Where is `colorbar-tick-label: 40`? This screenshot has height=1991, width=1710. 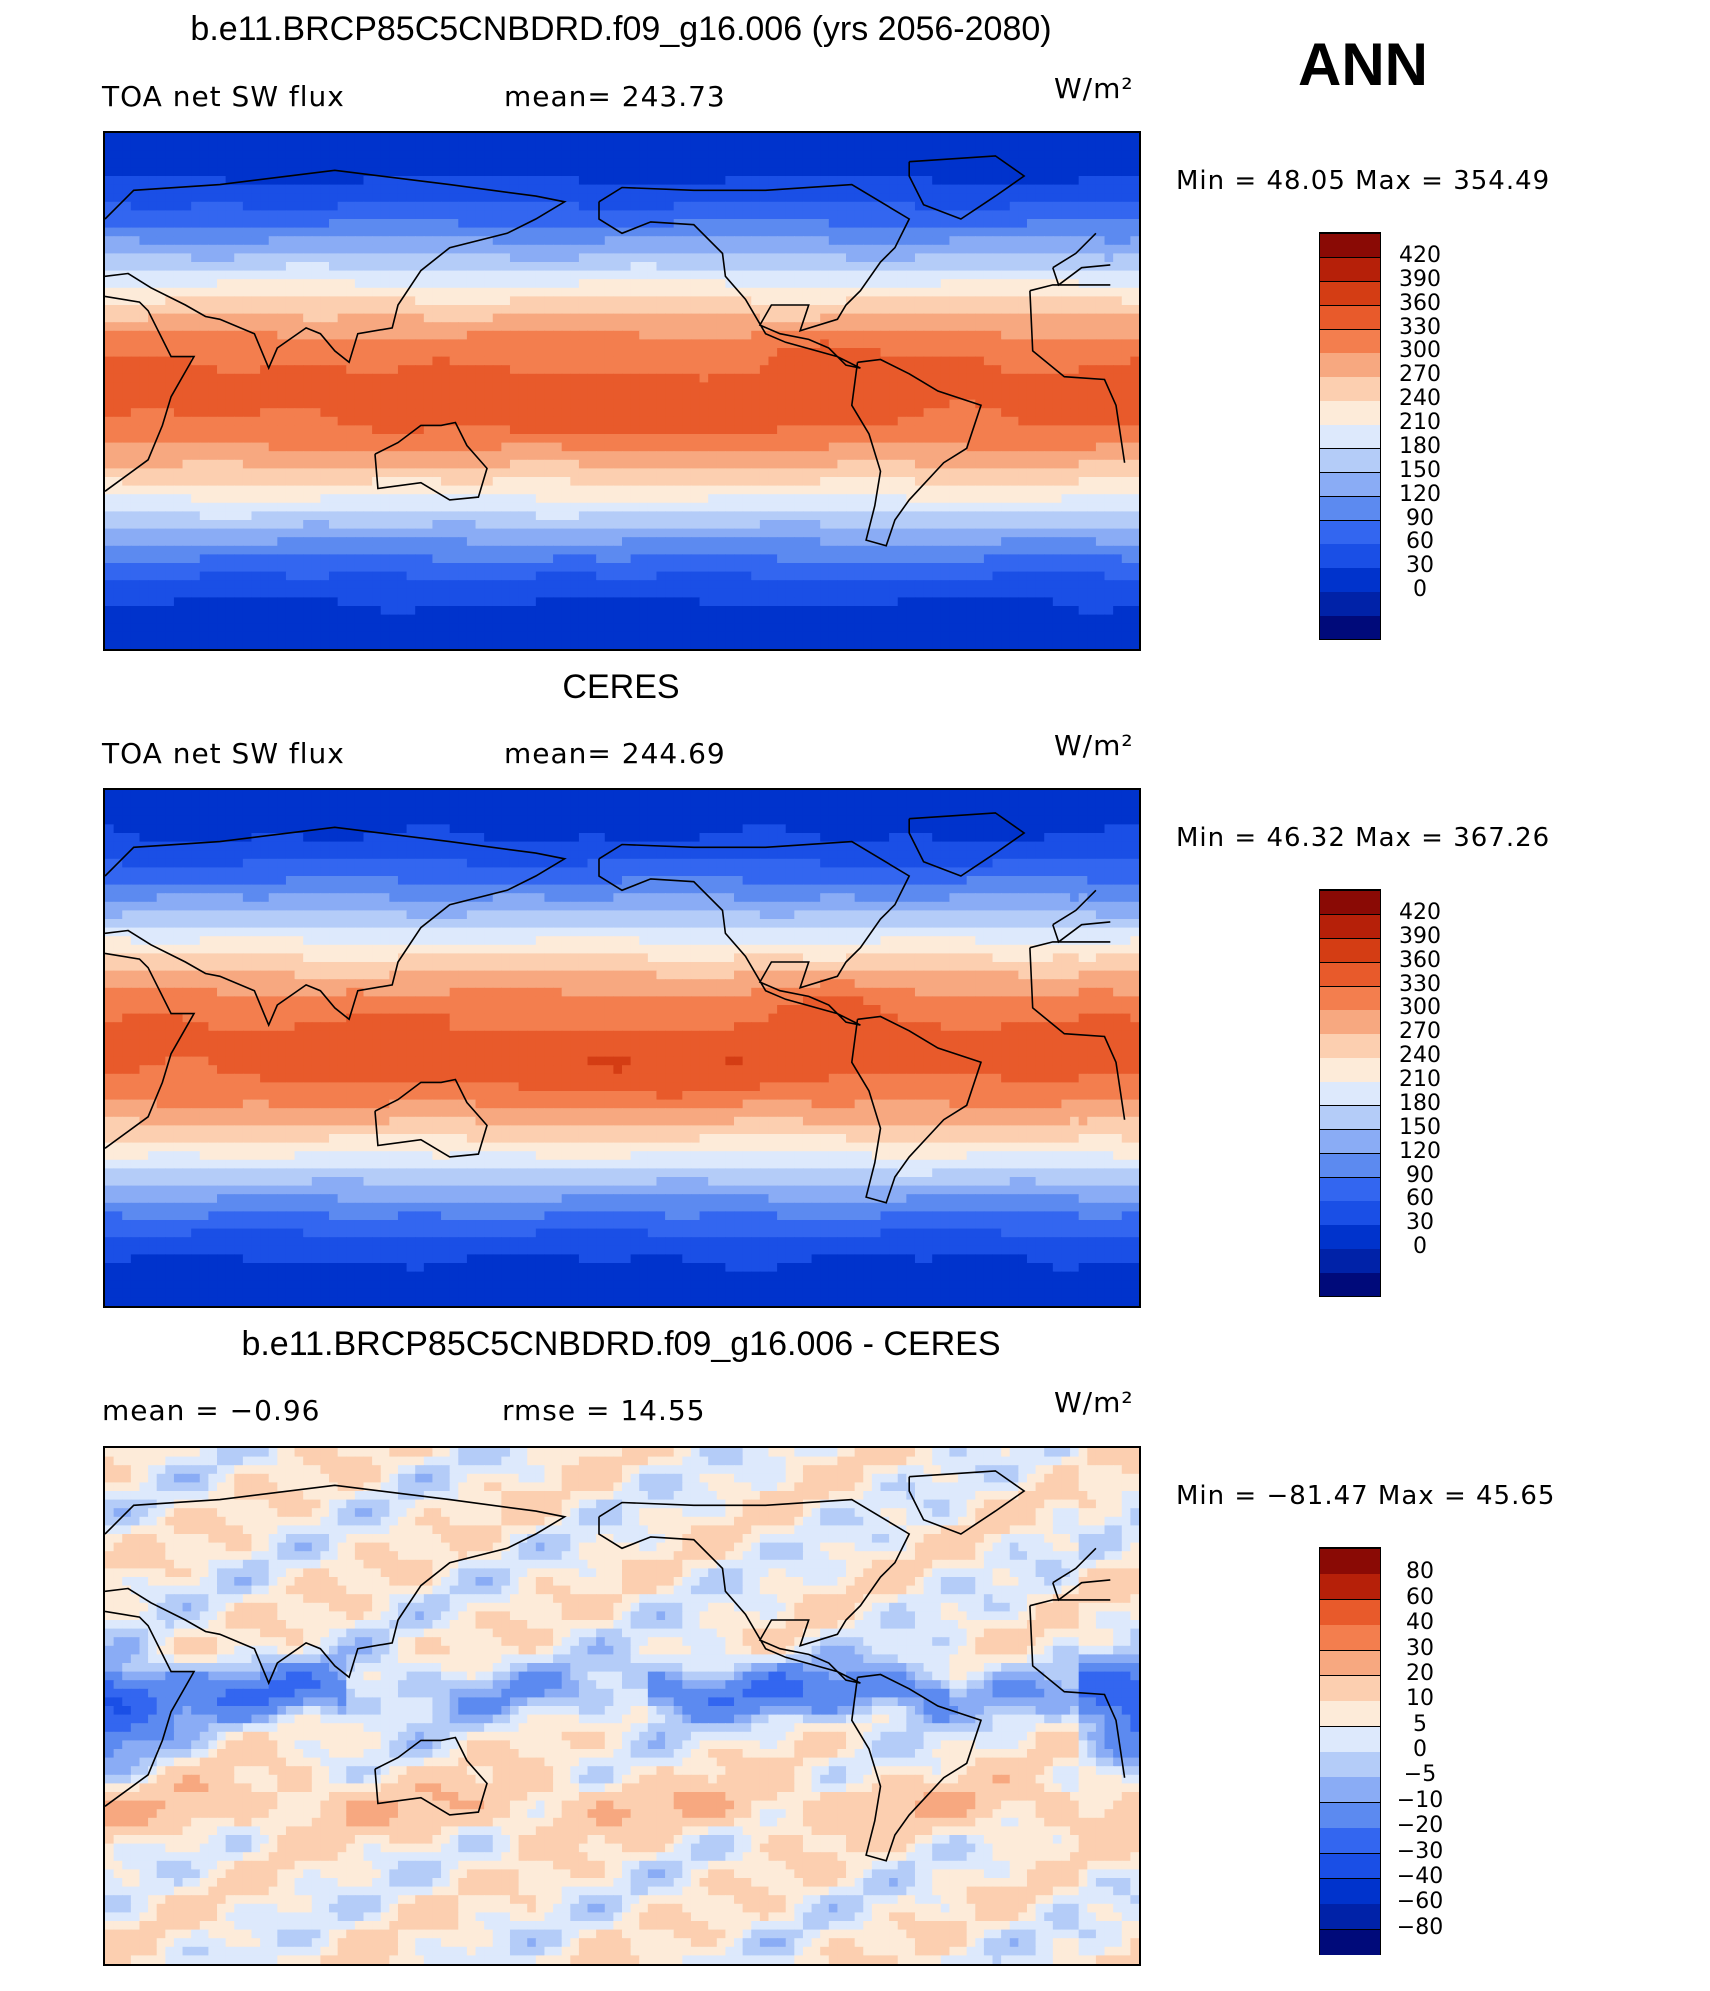 colorbar-tick-label: 40 is located at coordinates (1420, 1622).